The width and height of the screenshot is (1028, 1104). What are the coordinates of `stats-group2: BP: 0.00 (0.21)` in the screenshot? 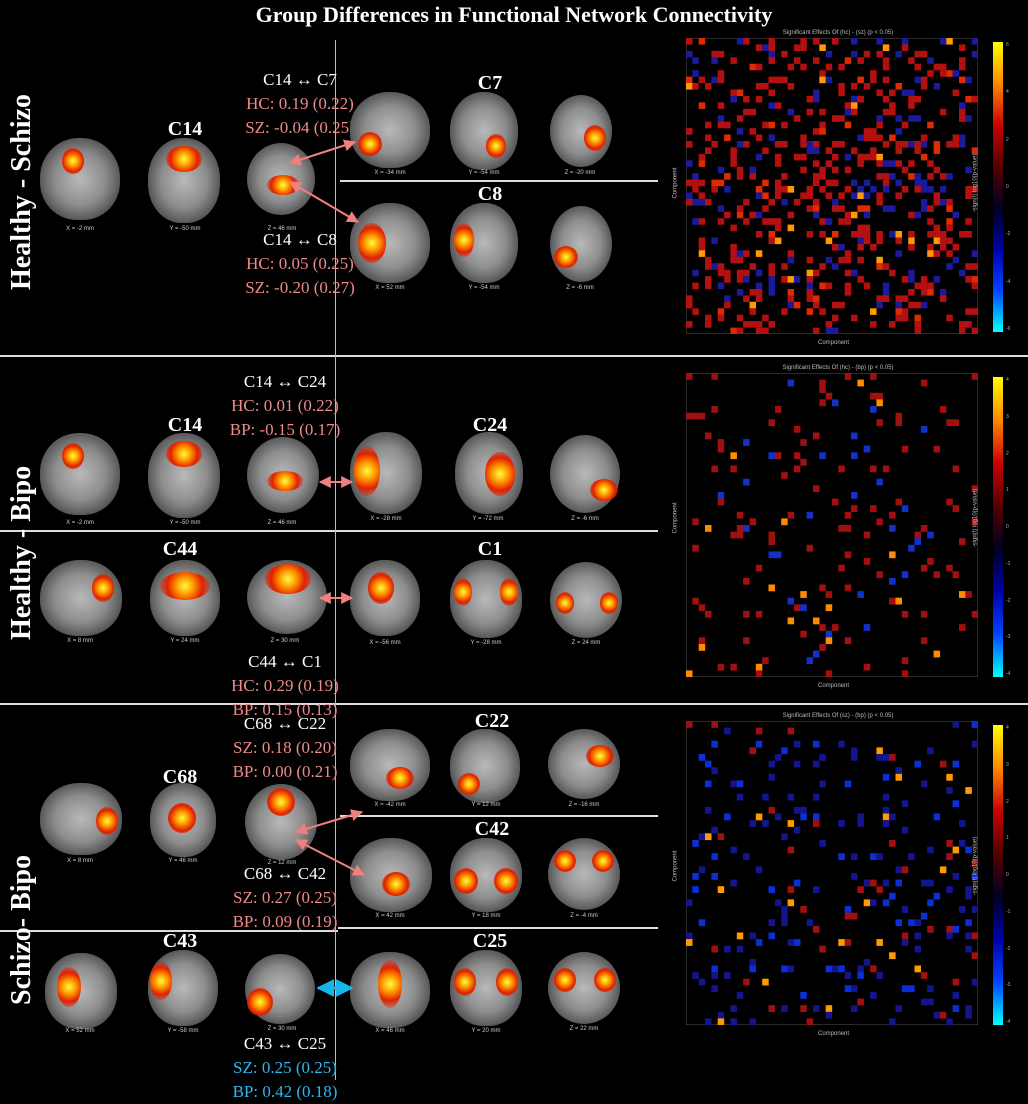 It's located at (285, 771).